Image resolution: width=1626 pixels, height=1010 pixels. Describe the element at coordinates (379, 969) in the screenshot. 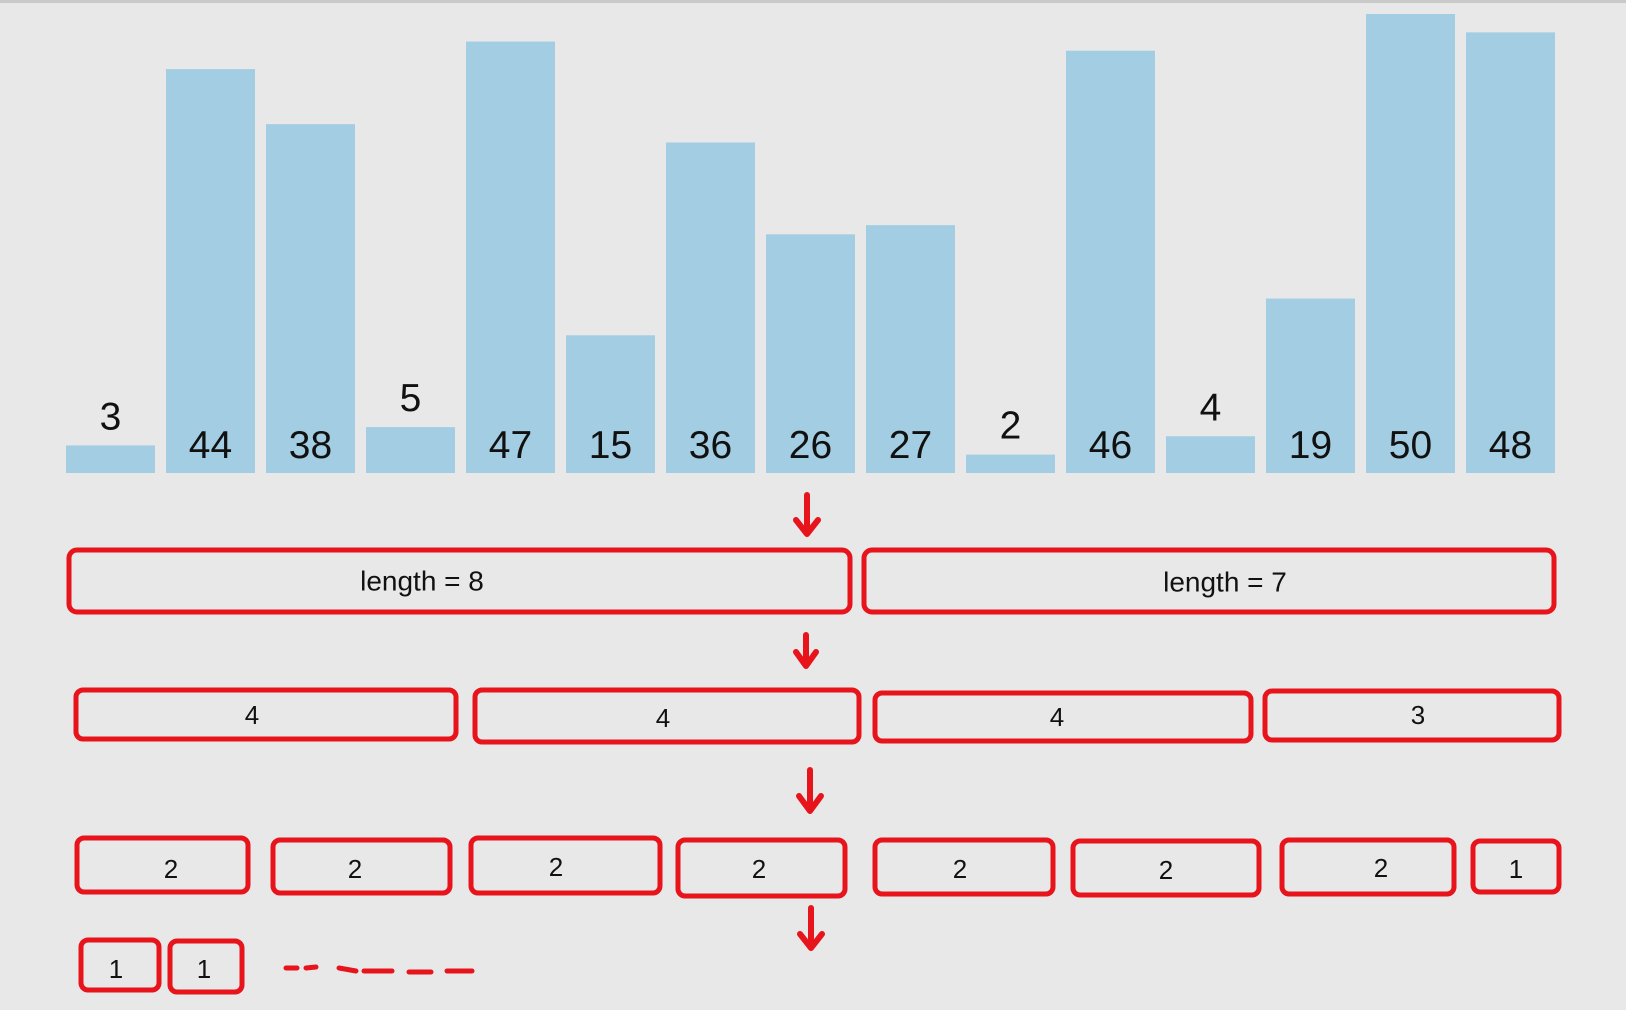

I see `continuation-dashes` at that location.